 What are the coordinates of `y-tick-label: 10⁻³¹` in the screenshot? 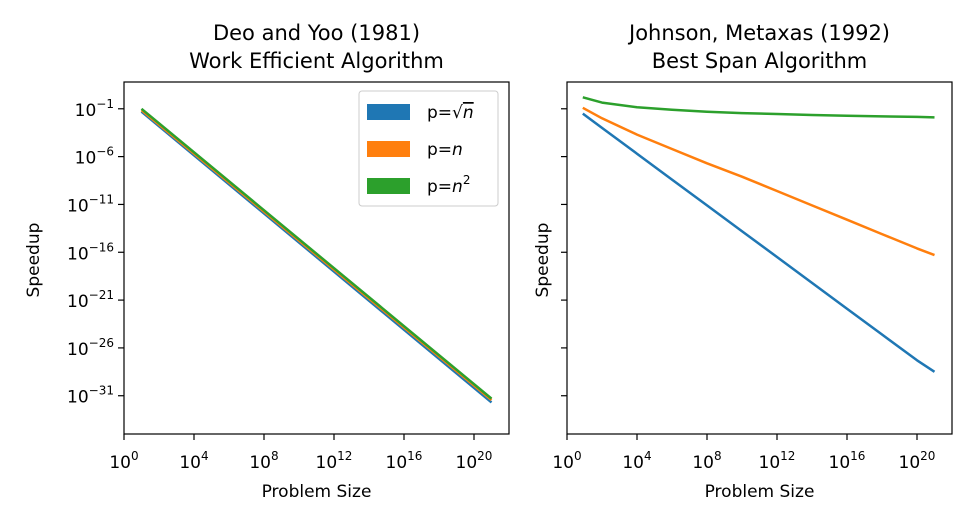 It's located at (90, 396).